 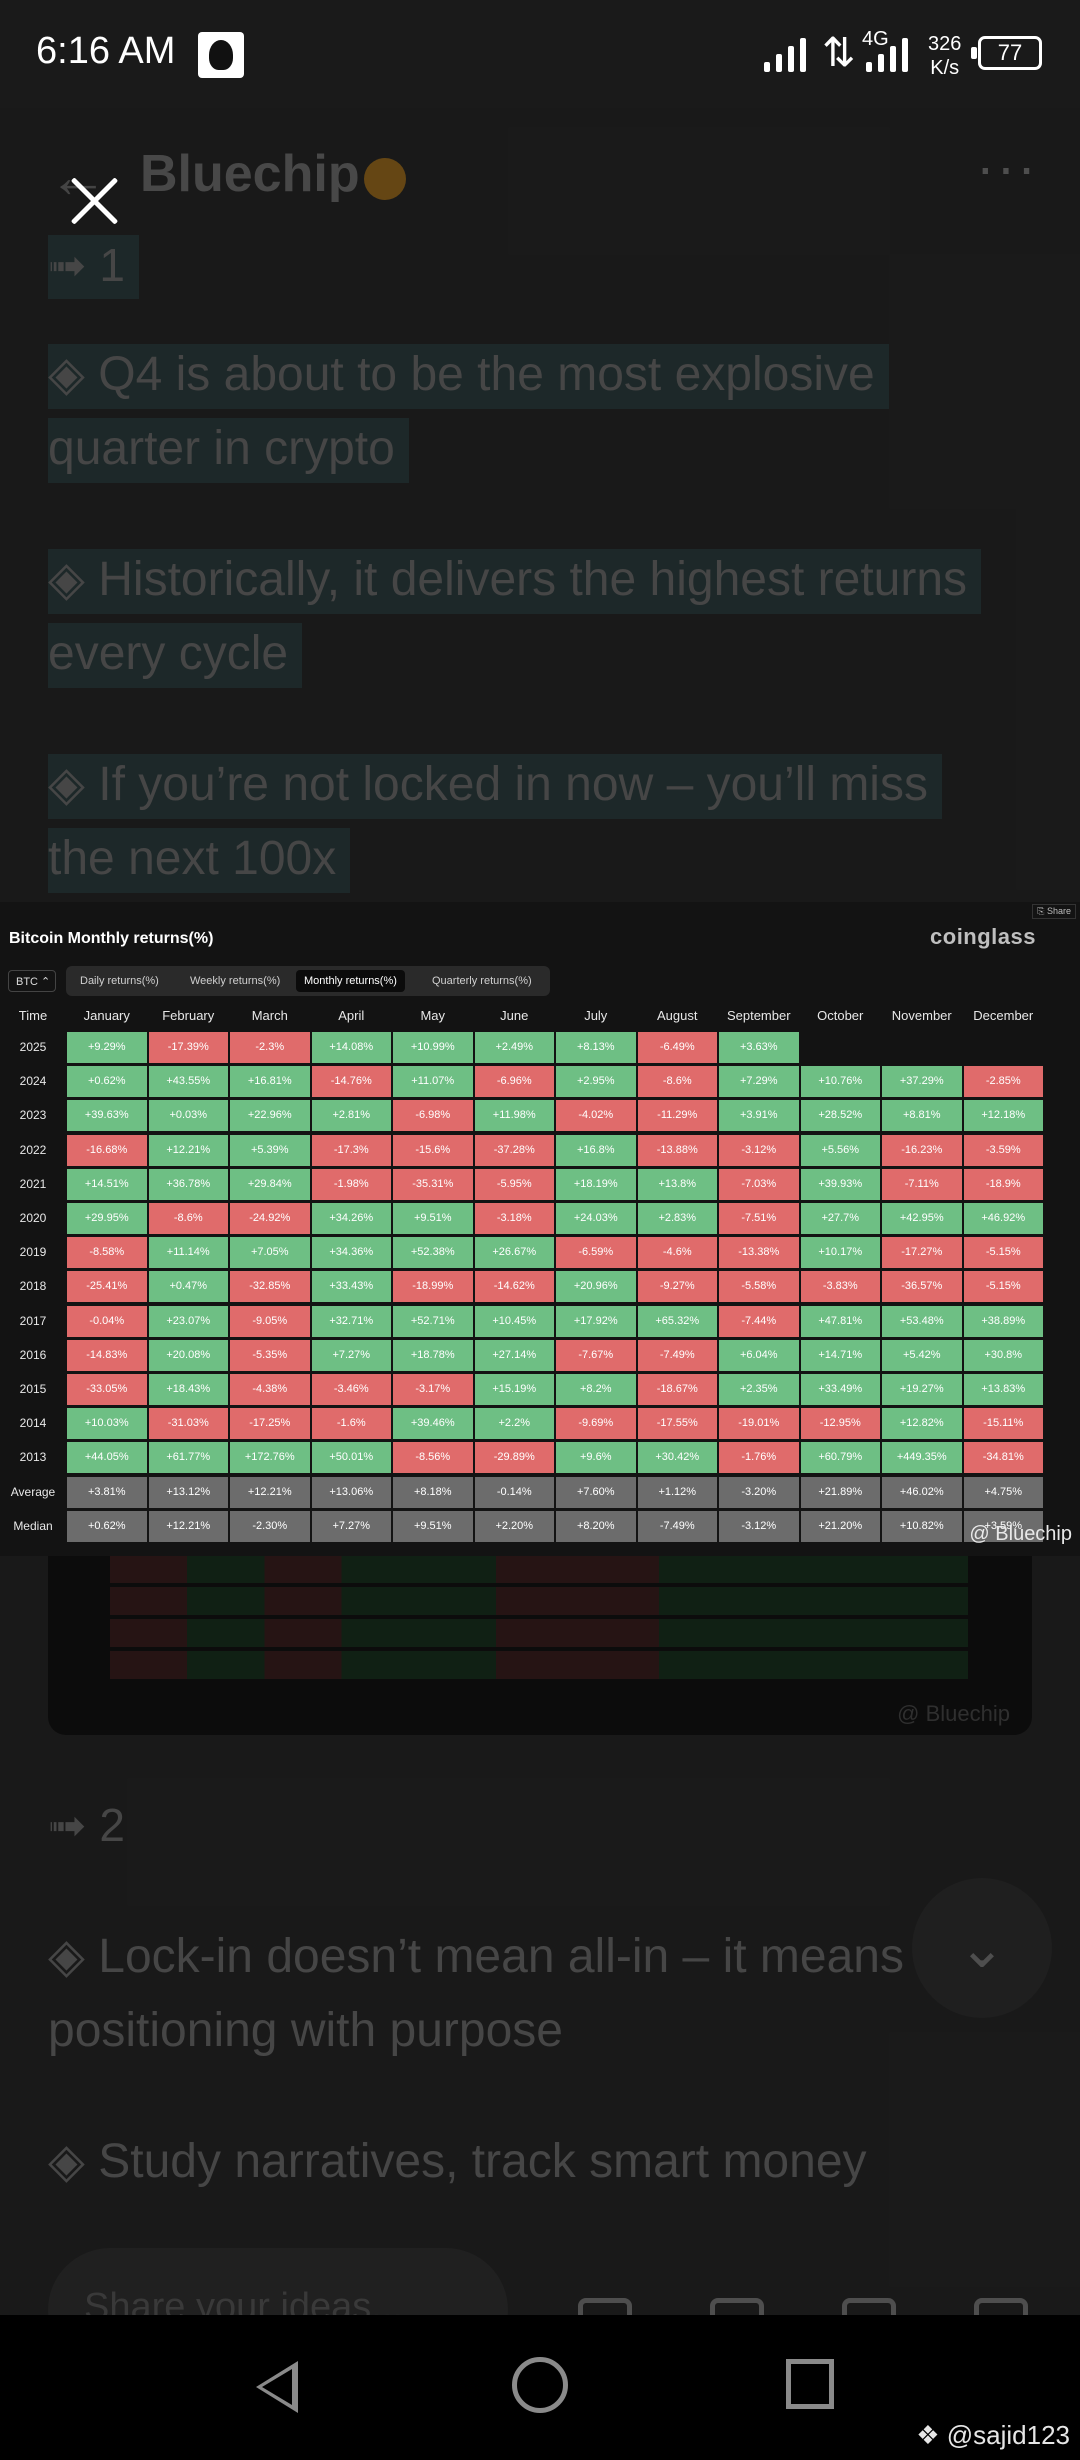 What do you see at coordinates (33, 1015) in the screenshot?
I see `column-header-time: Time` at bounding box center [33, 1015].